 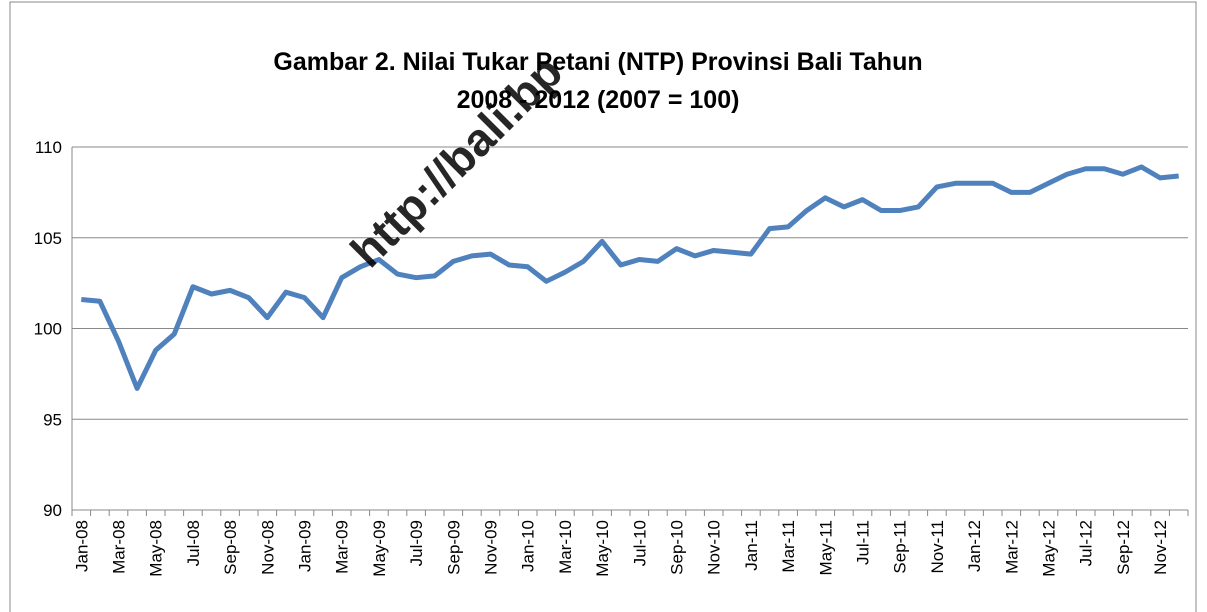 What do you see at coordinates (48, 238) in the screenshot?
I see `y-tick-label: 105` at bounding box center [48, 238].